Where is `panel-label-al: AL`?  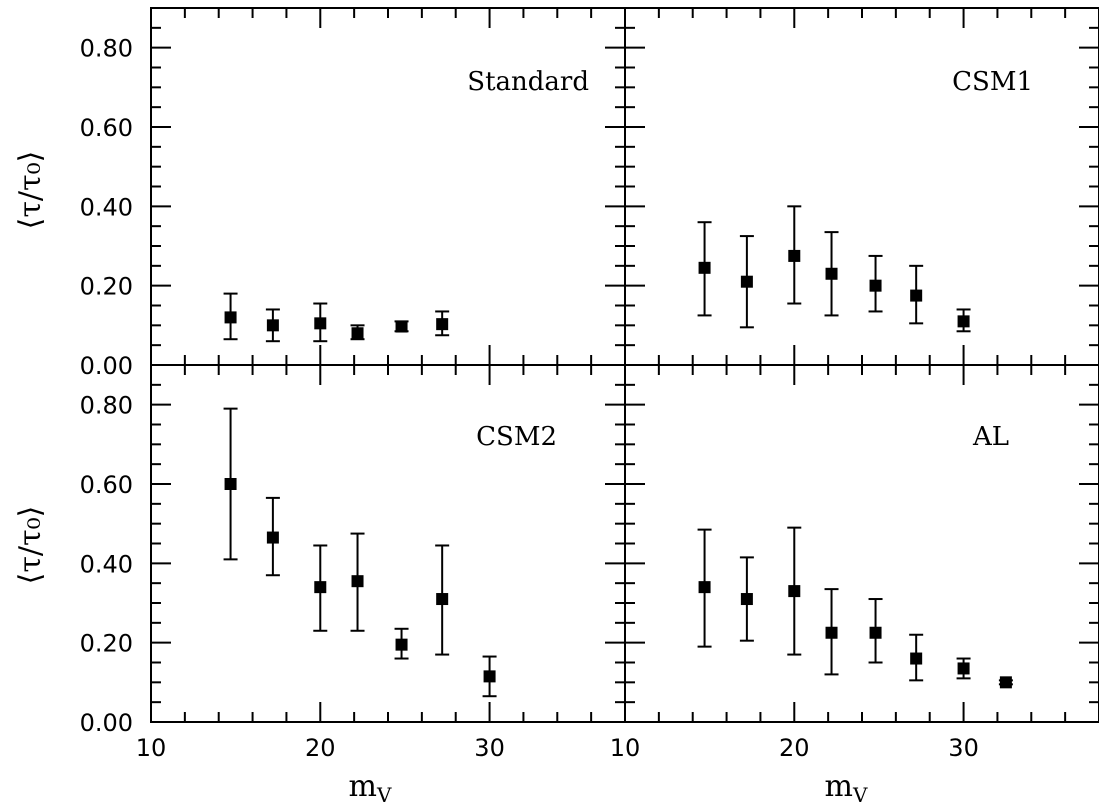
panel-label-al: AL is located at coordinates (990, 437).